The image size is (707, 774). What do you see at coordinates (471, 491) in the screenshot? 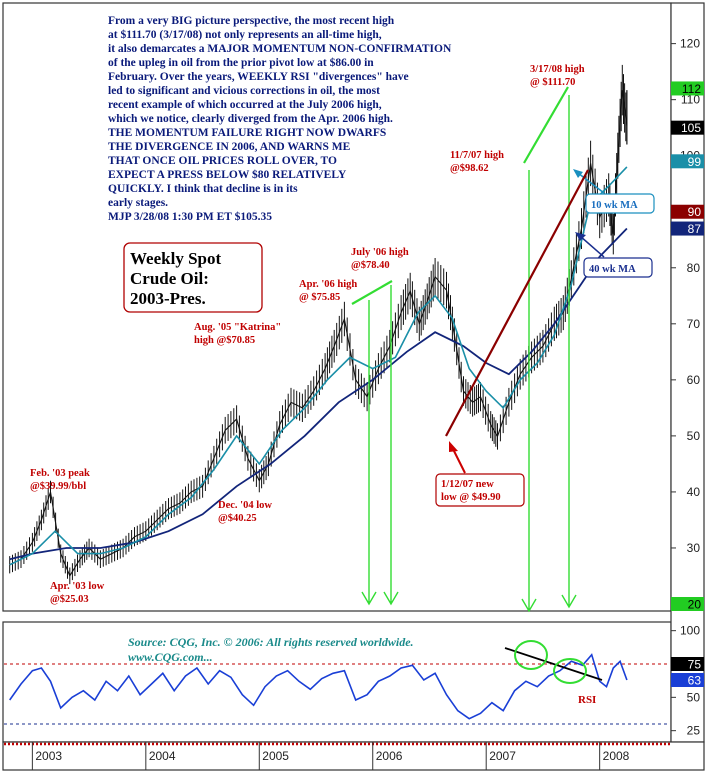
I see `annotation-jan07: 1/12/07 new low @ $49.90` at bounding box center [471, 491].